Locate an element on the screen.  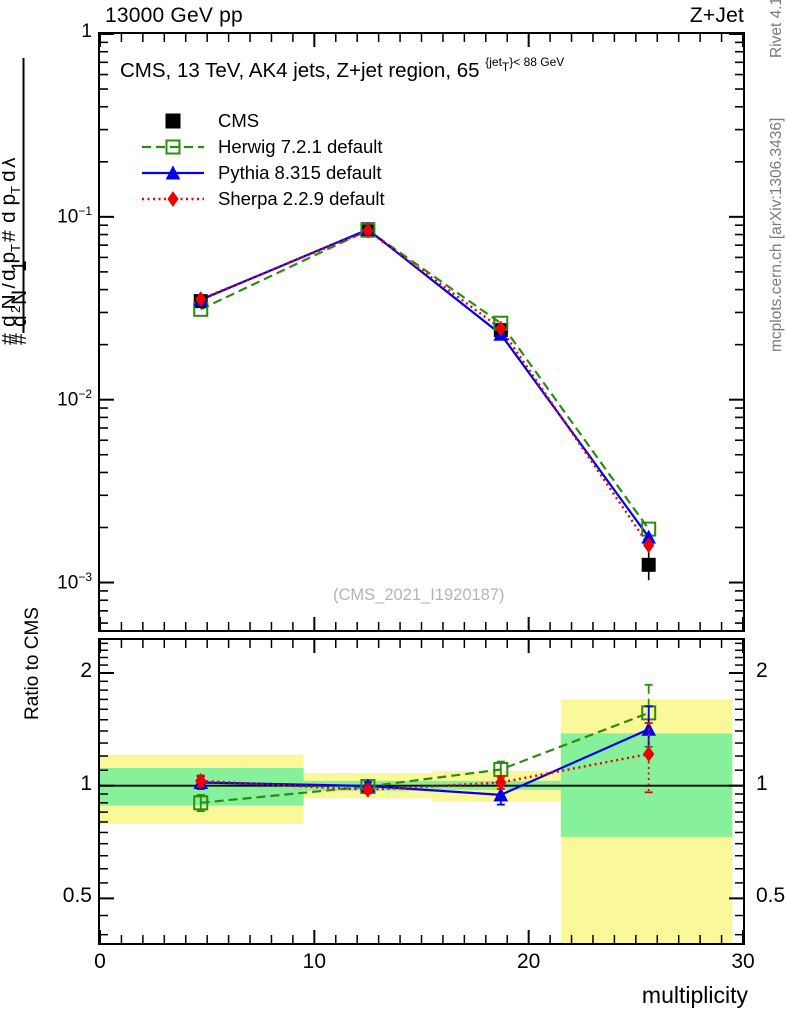
y-tick-label: 10⁻² is located at coordinates (74, 398).